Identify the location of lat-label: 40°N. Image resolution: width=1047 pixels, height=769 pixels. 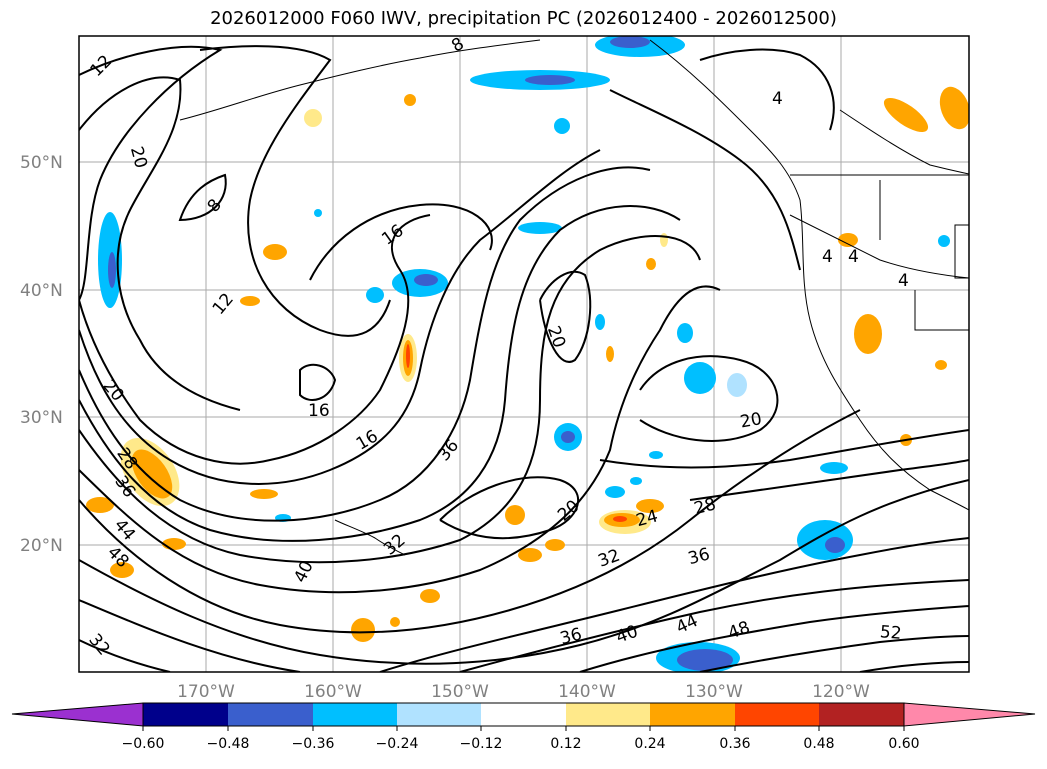
(41, 291).